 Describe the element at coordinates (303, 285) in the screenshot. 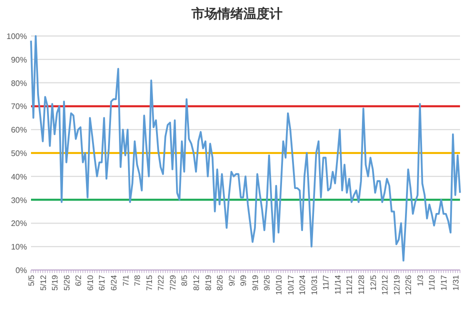

I see `x-tick-label: 10/24` at that location.